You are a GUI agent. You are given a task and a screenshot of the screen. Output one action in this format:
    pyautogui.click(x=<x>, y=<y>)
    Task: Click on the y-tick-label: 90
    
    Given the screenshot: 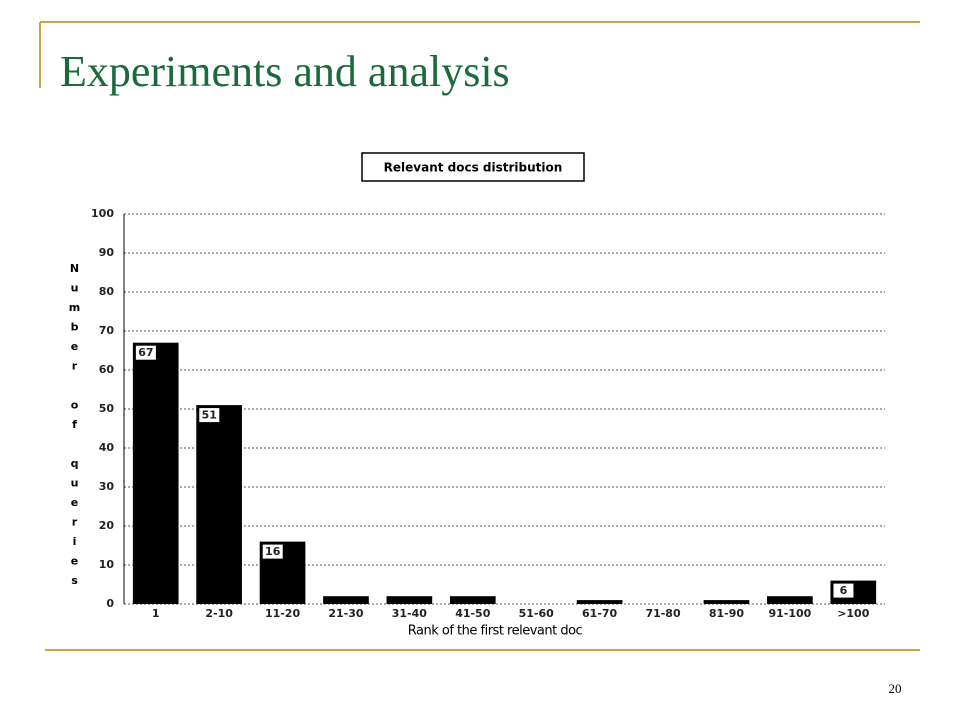 What is the action you would take?
    pyautogui.click(x=107, y=252)
    